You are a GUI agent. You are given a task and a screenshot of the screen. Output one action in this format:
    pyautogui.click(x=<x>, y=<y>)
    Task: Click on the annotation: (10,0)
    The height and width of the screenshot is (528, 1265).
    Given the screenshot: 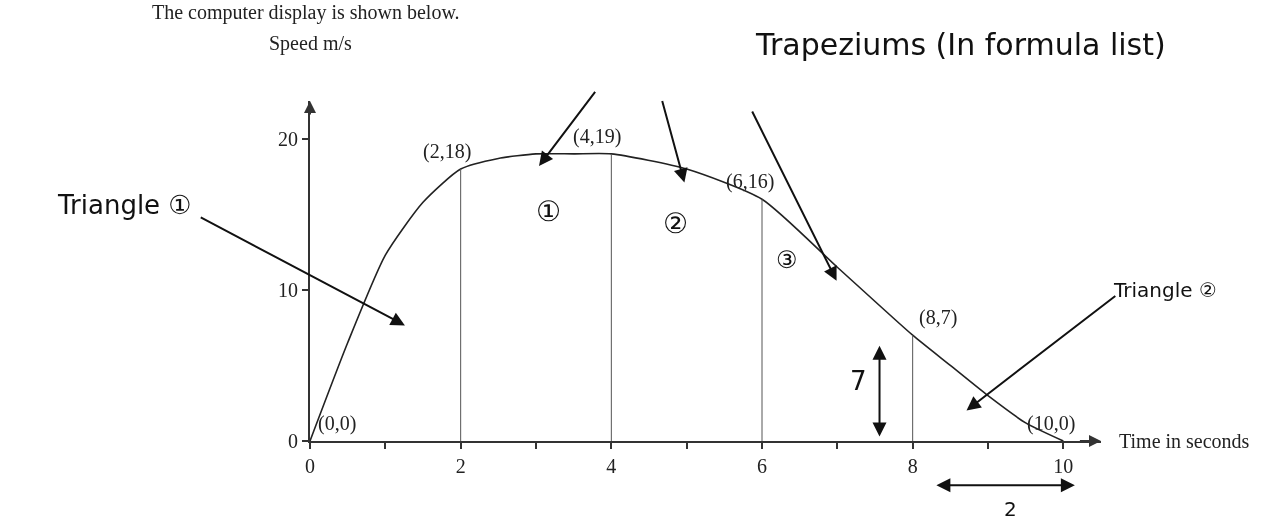 What is the action you would take?
    pyautogui.click(x=1051, y=423)
    